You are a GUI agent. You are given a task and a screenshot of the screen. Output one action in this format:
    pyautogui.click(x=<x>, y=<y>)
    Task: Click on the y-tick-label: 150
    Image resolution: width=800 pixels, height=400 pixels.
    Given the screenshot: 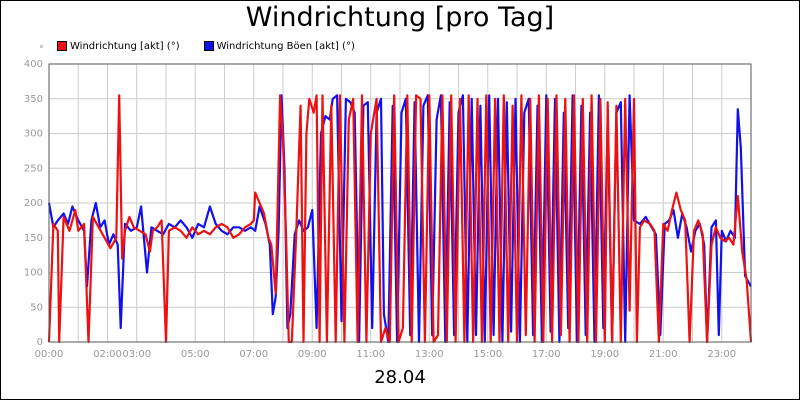 What is the action you would take?
    pyautogui.click(x=33, y=238)
    